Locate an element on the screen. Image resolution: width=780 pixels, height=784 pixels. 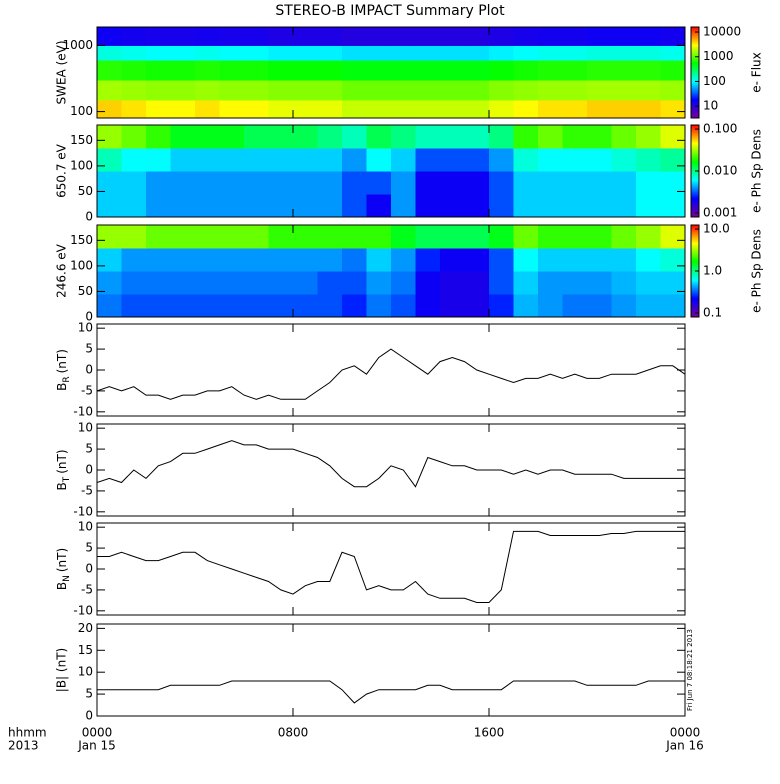
y-tick-label: 150 is located at coordinates (81, 140).